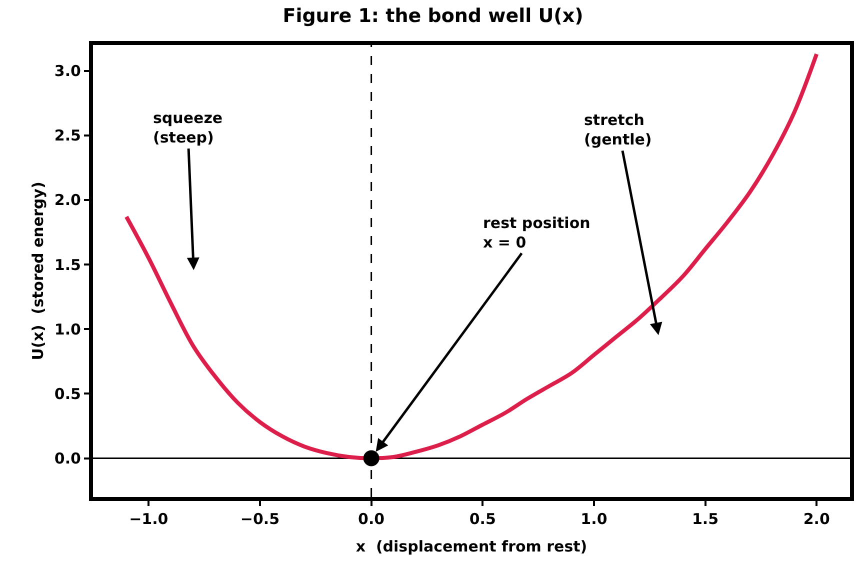 This screenshot has height=573, width=866. Describe the element at coordinates (371, 519) in the screenshot. I see `x-tick-label: 0.0` at that location.